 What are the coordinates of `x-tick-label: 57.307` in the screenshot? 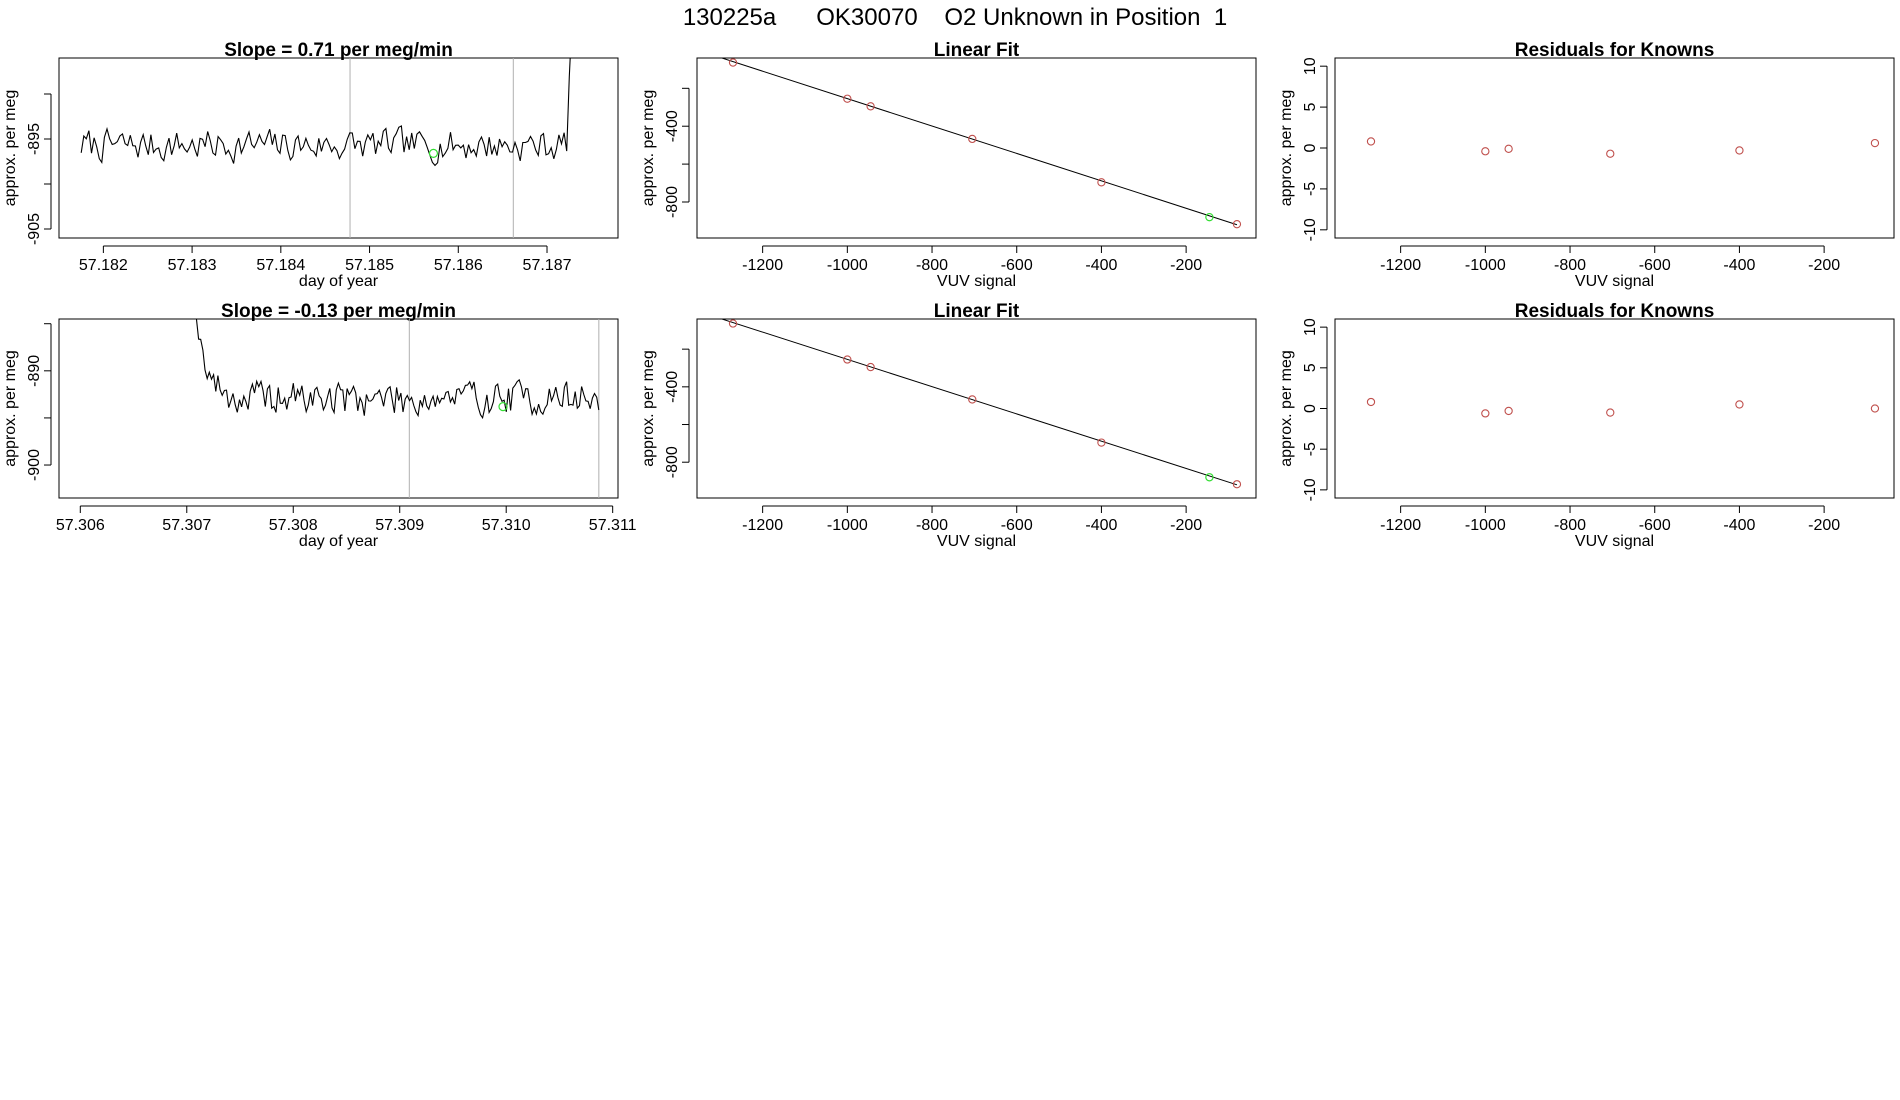 It's located at (186, 525).